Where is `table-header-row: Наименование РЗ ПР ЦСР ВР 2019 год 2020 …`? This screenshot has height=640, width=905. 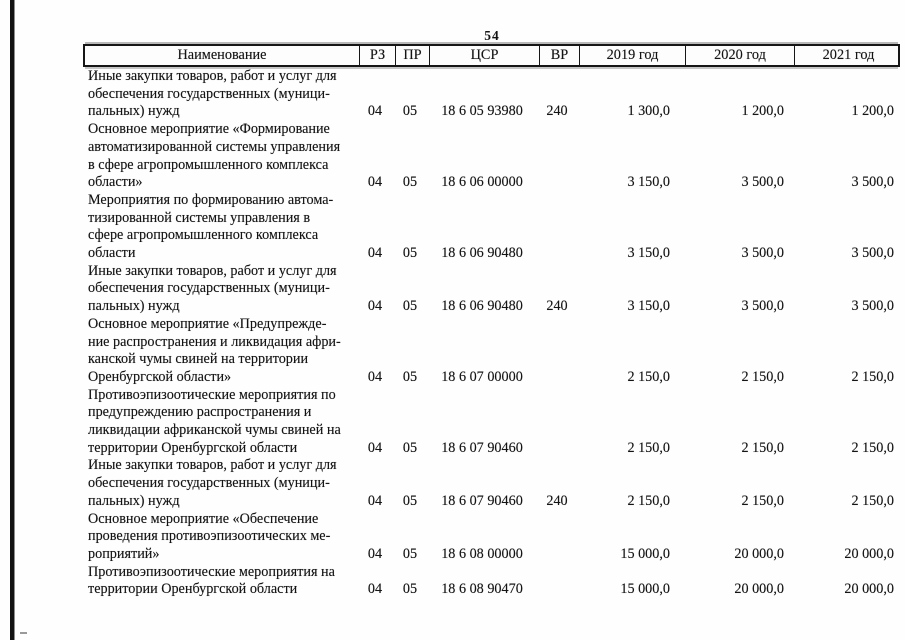 table-header-row: Наименование РЗ ПР ЦСР ВР 2019 год 2020 … is located at coordinates (491, 55).